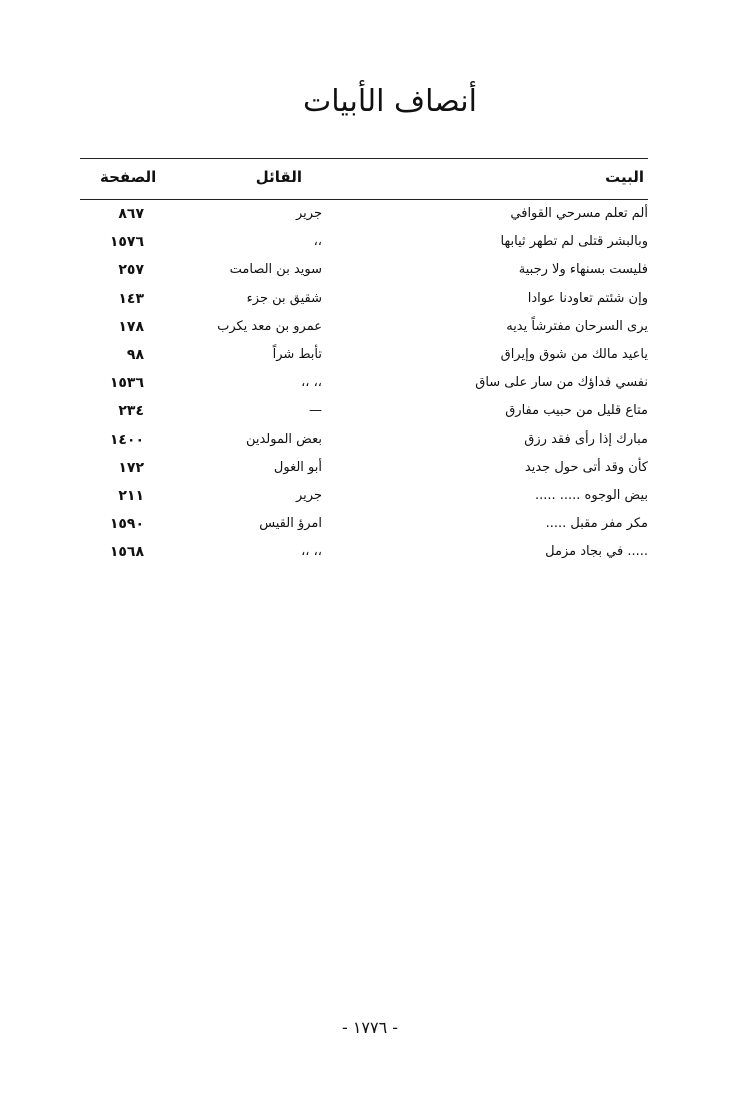  What do you see at coordinates (290, 524) in the screenshot?
I see `row-speaker: امرؤ القيس` at bounding box center [290, 524].